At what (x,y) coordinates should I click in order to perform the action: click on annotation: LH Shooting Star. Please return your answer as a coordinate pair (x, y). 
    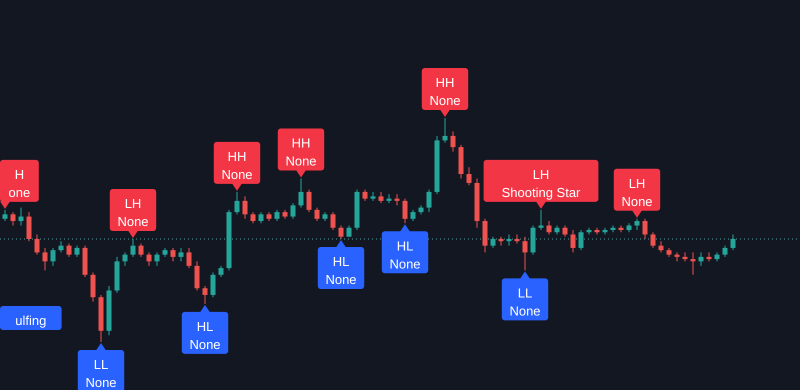
    Looking at the image, I should click on (542, 183).